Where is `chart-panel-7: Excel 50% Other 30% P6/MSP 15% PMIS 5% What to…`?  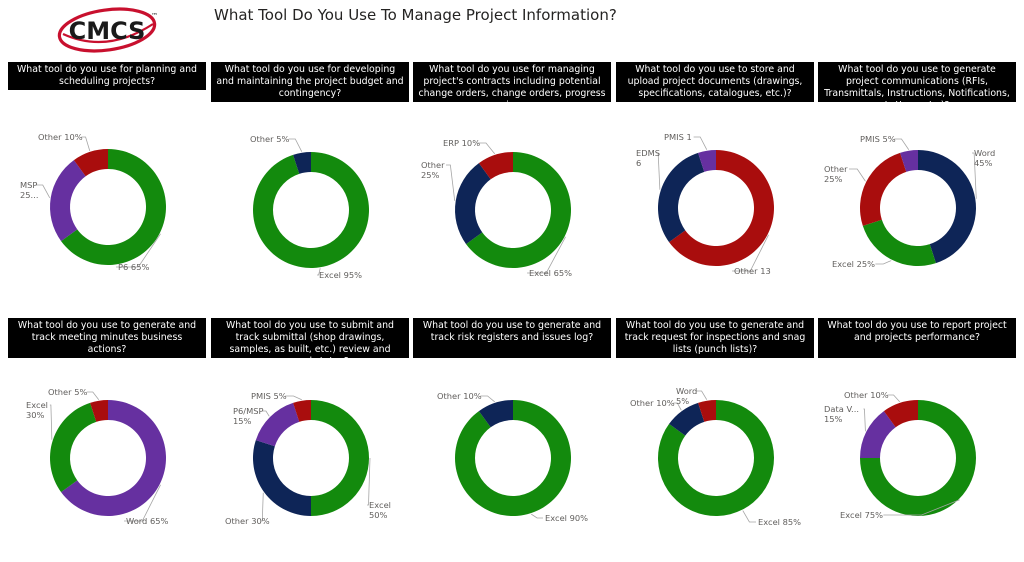 chart-panel-7: Excel 50% Other 30% P6/MSP 15% PMIS 5% What to… is located at coordinates (310, 440).